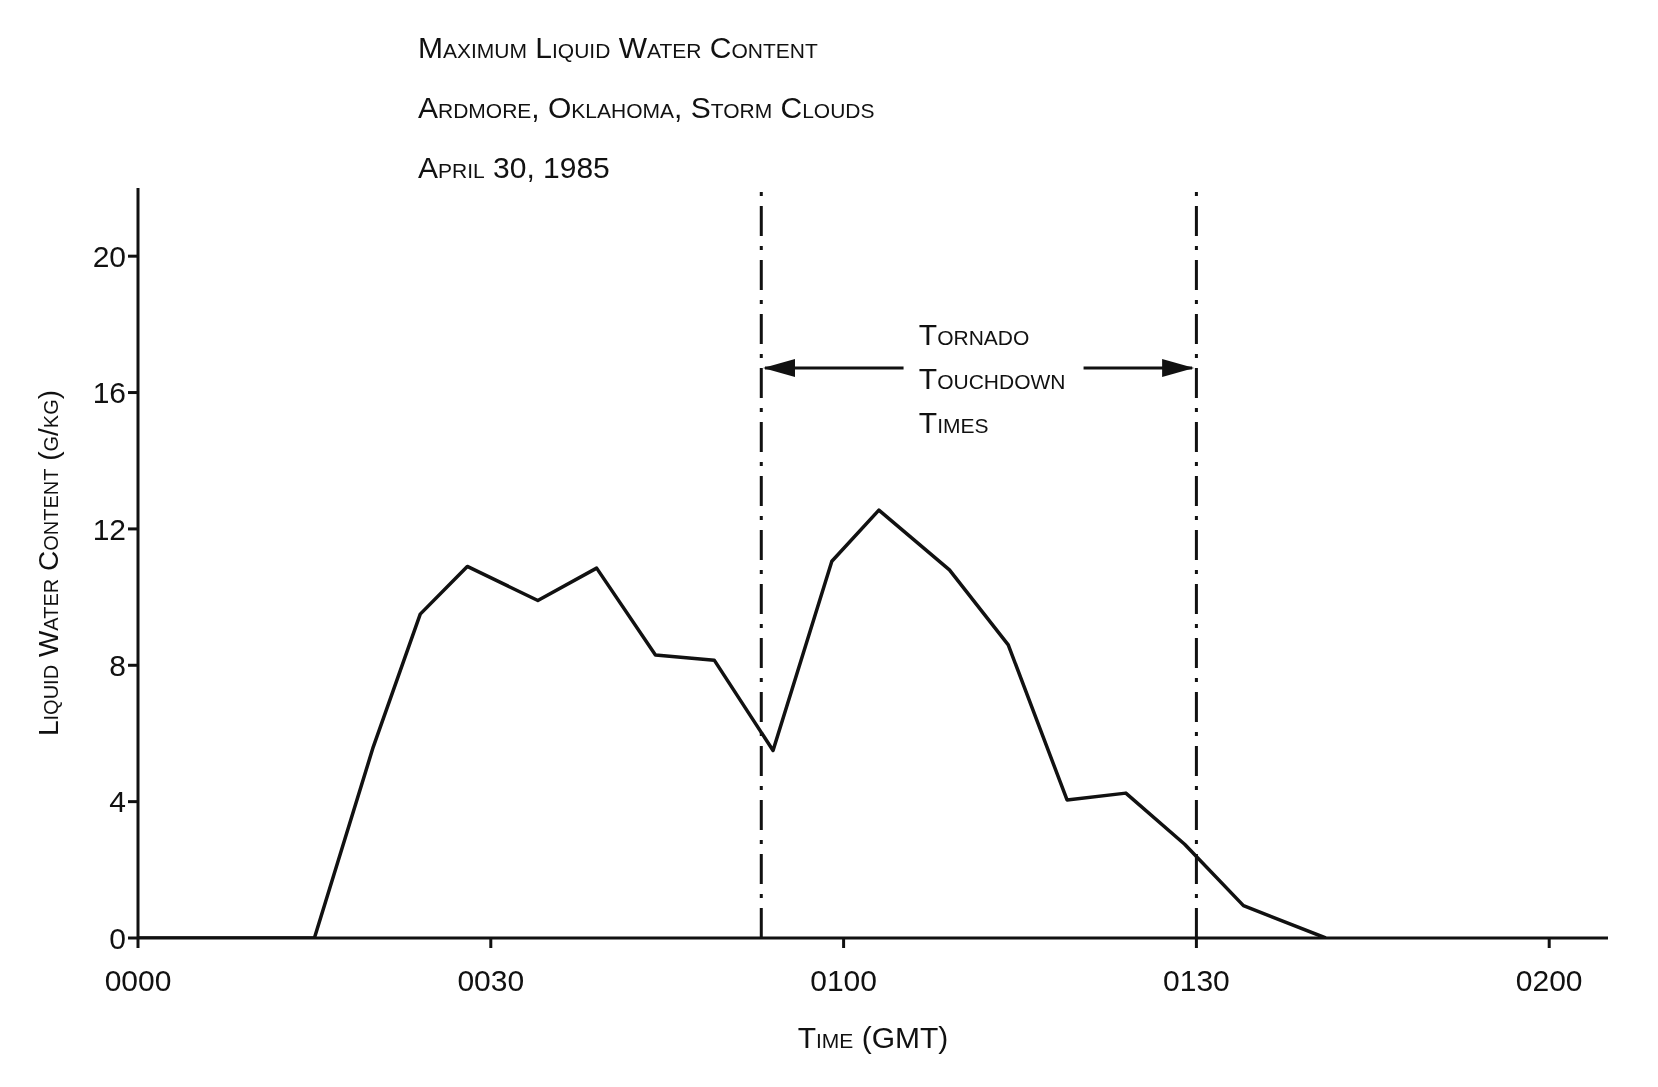  Describe the element at coordinates (1196, 981) in the screenshot. I see `x-tick-label: 0130` at that location.